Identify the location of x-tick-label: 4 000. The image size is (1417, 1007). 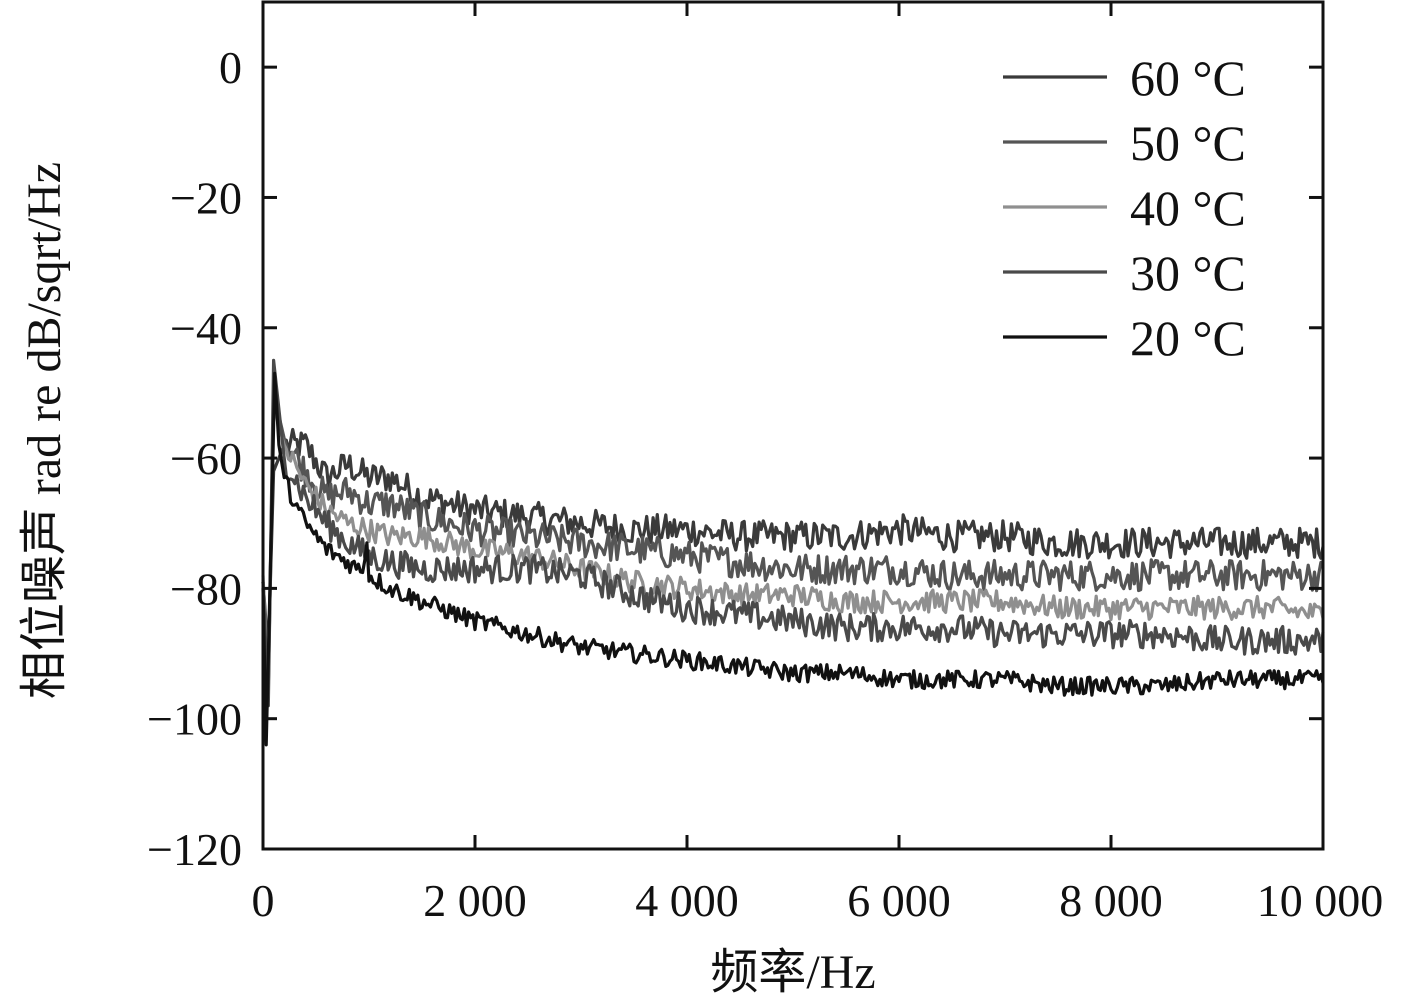
(687, 900).